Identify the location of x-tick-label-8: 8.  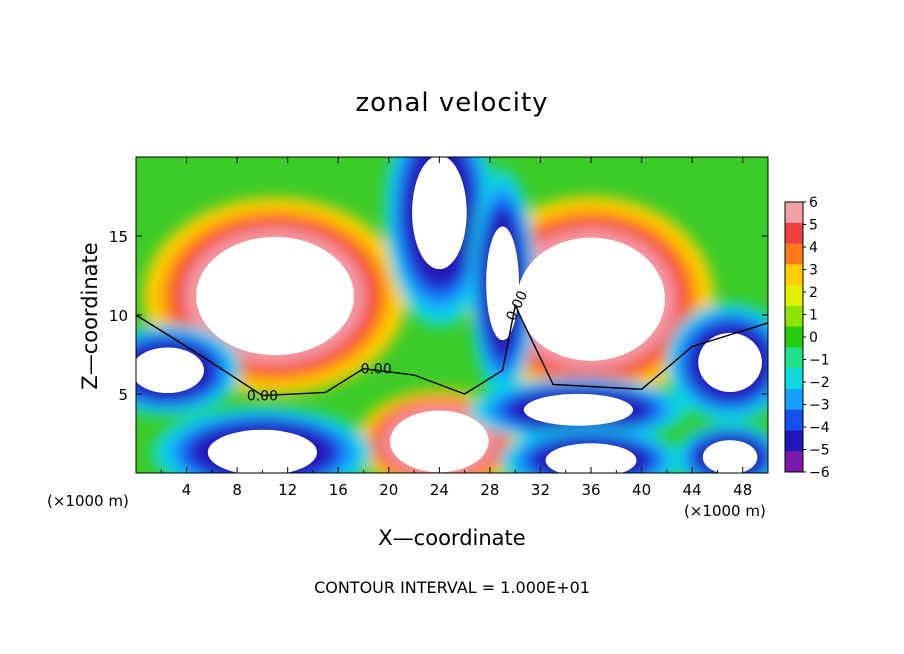
(237, 490).